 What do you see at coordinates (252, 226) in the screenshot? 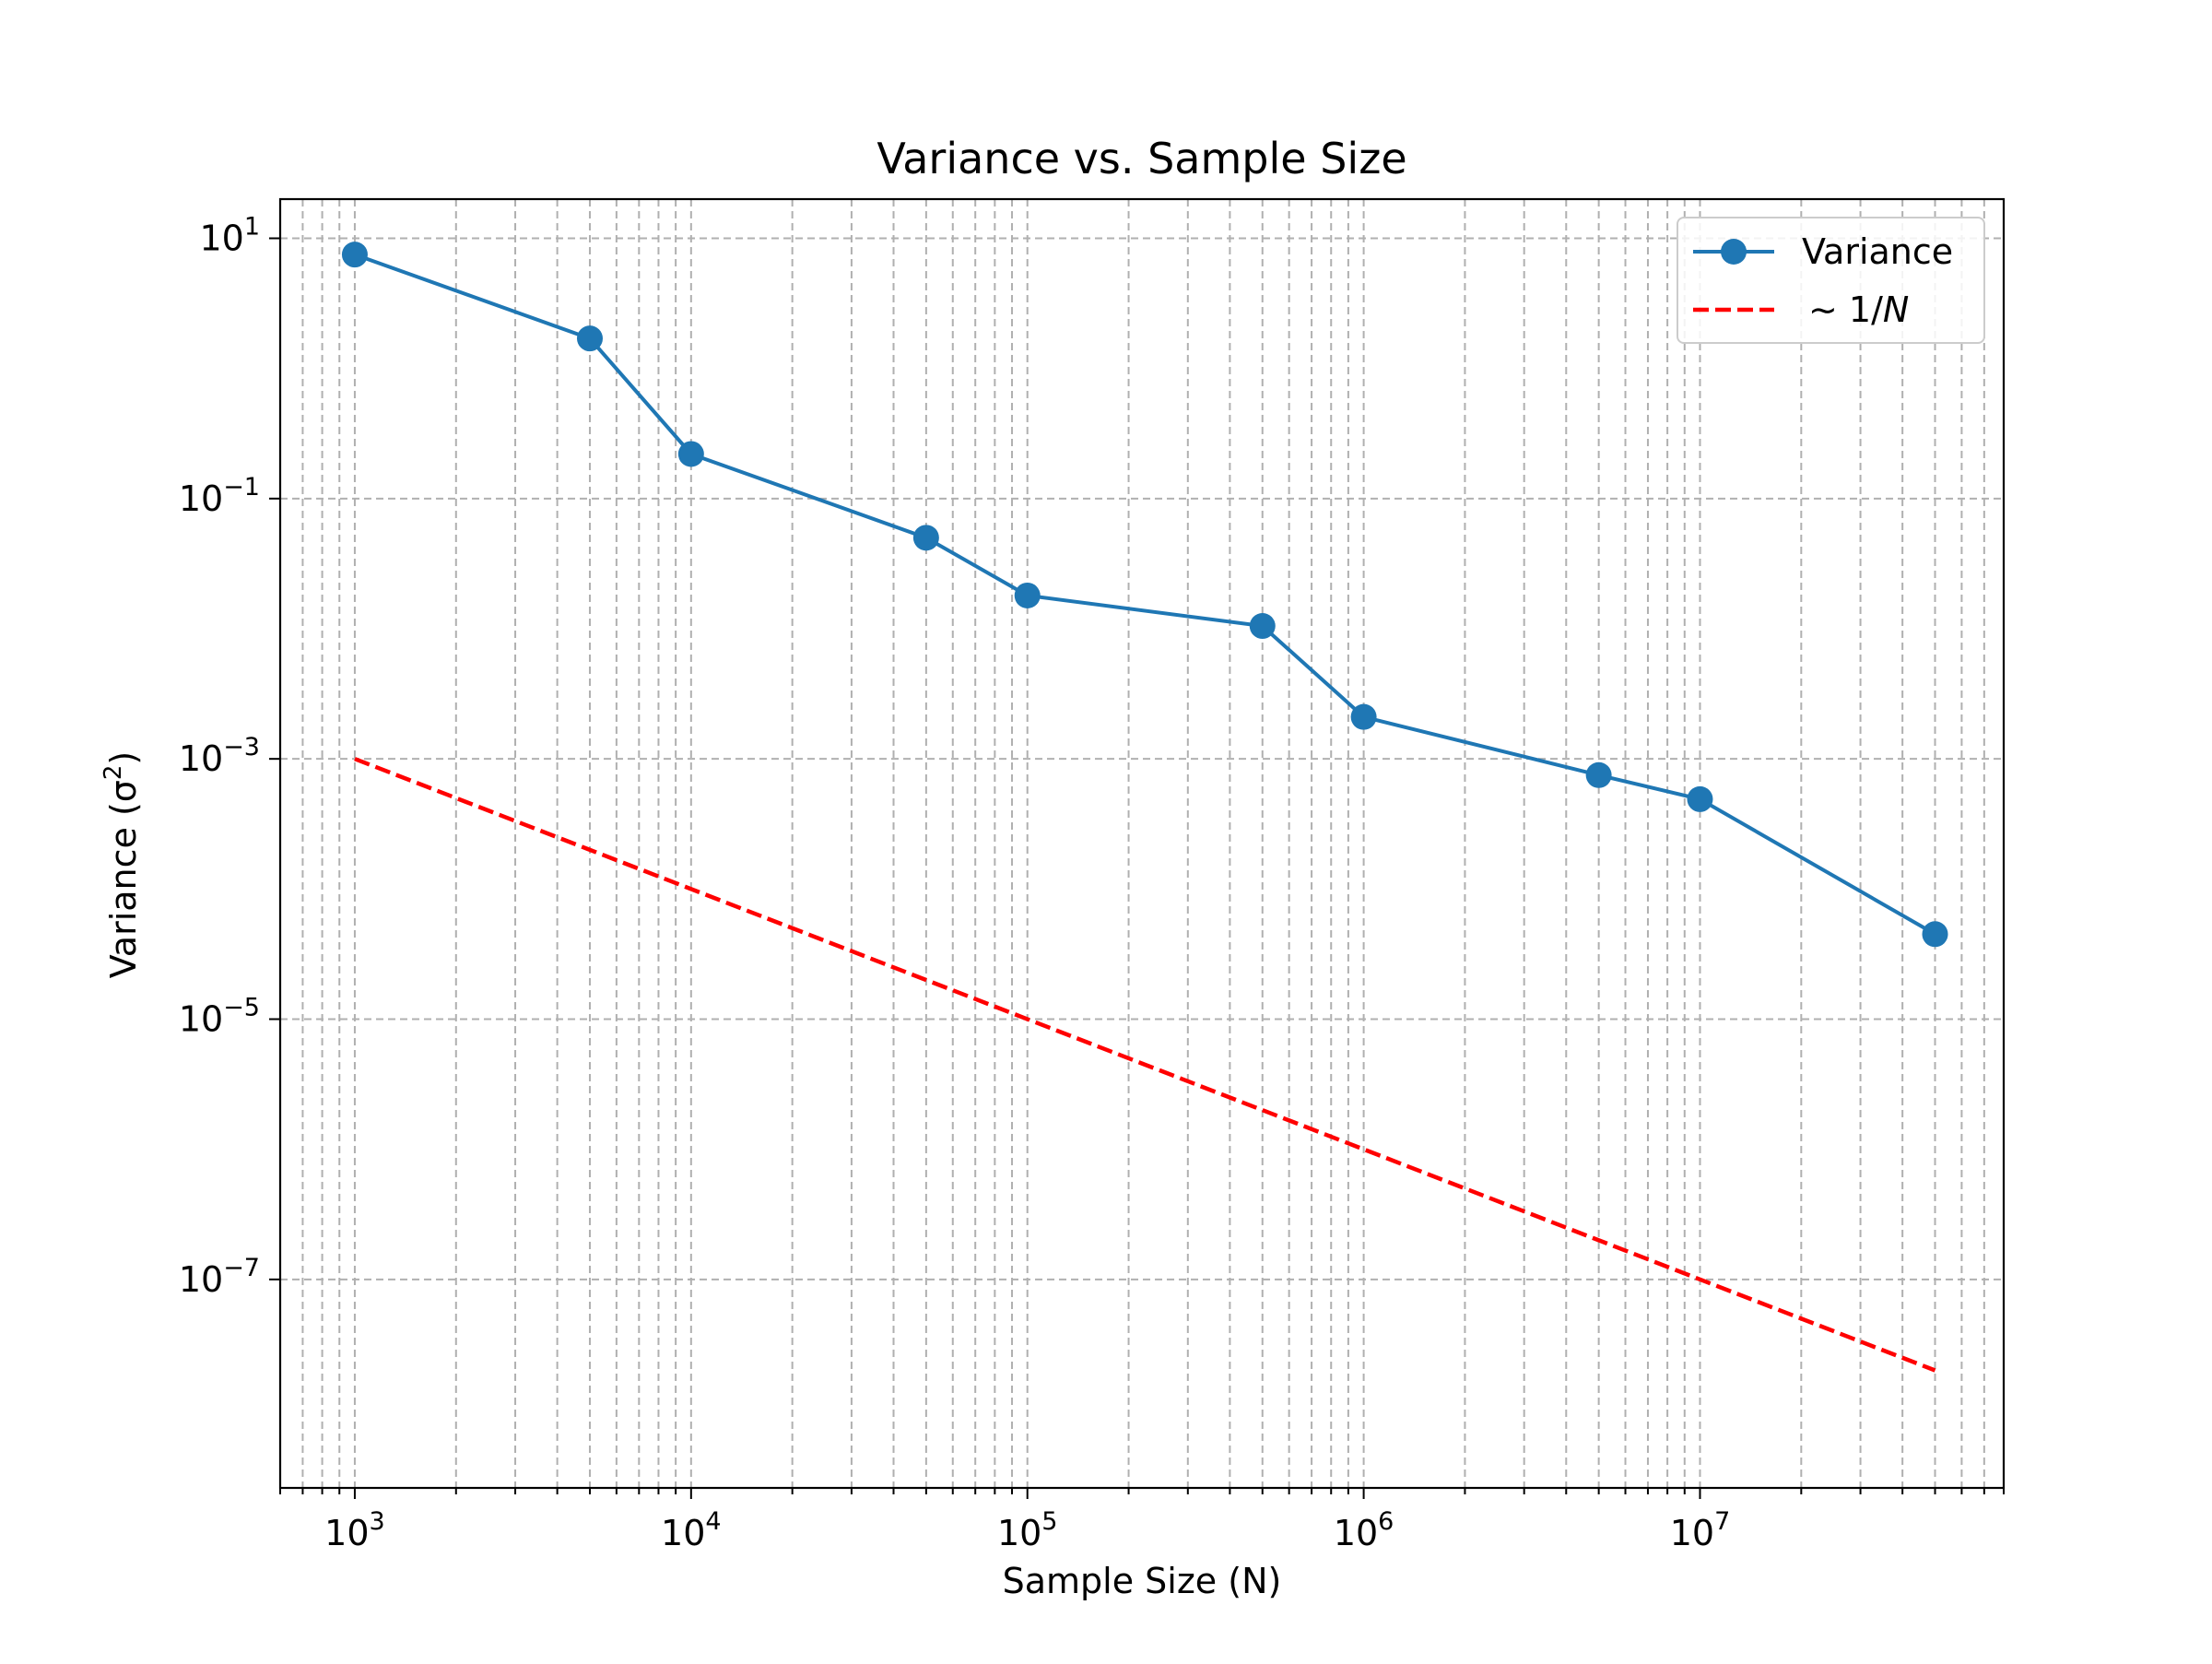
I see `y-tick-label-exponent: 1` at bounding box center [252, 226].